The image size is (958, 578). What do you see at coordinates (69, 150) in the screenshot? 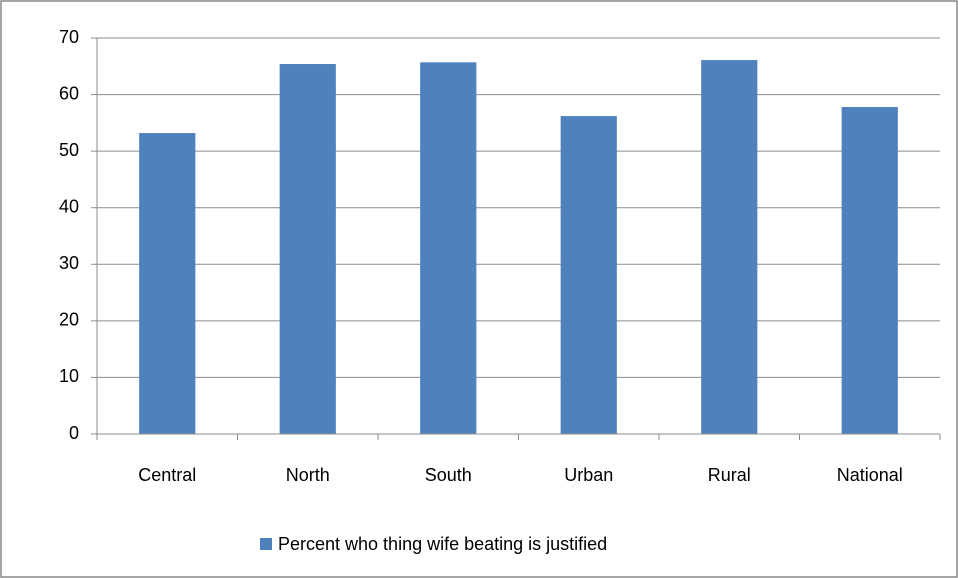
I see `y-tick-label: 50` at bounding box center [69, 150].